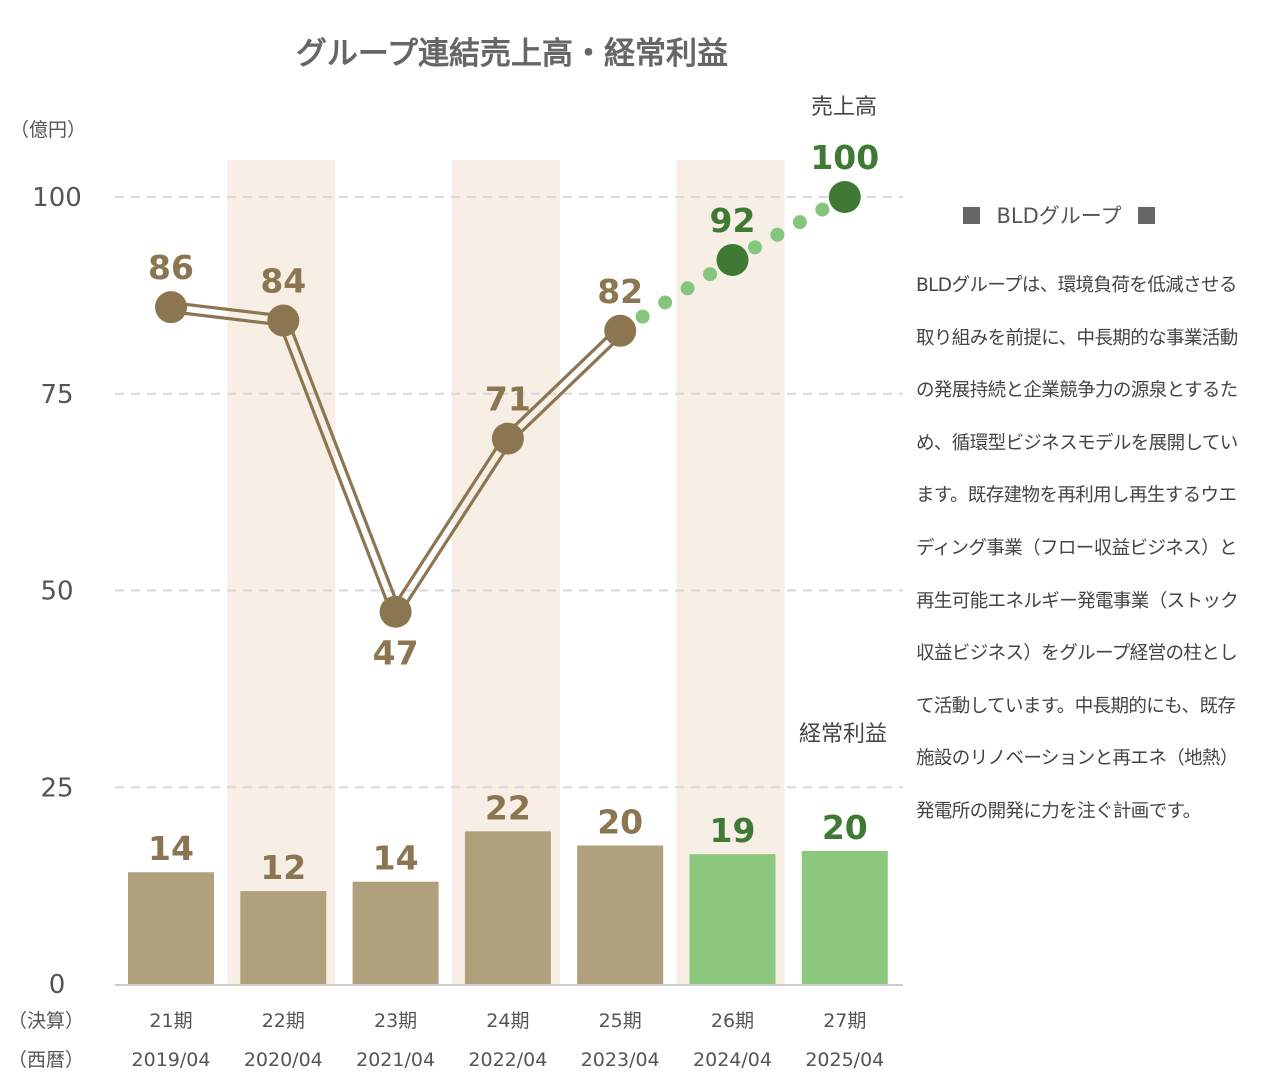 This screenshot has height=1082, width=1280. Describe the element at coordinates (56, 592) in the screenshot. I see `y-tick-label: 50` at that location.